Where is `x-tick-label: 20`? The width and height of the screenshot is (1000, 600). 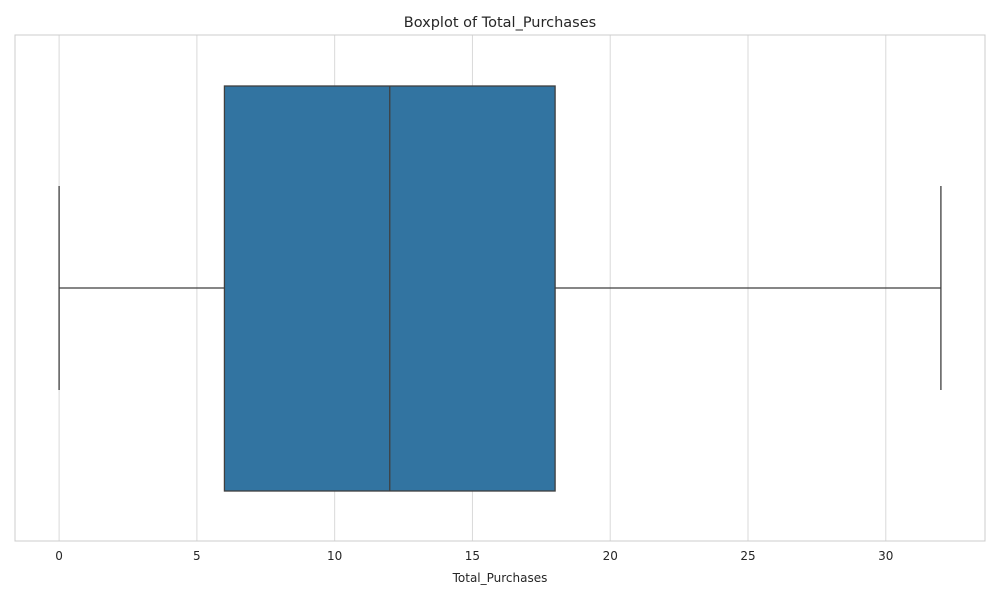
x-tick-label: 20 is located at coordinates (610, 556).